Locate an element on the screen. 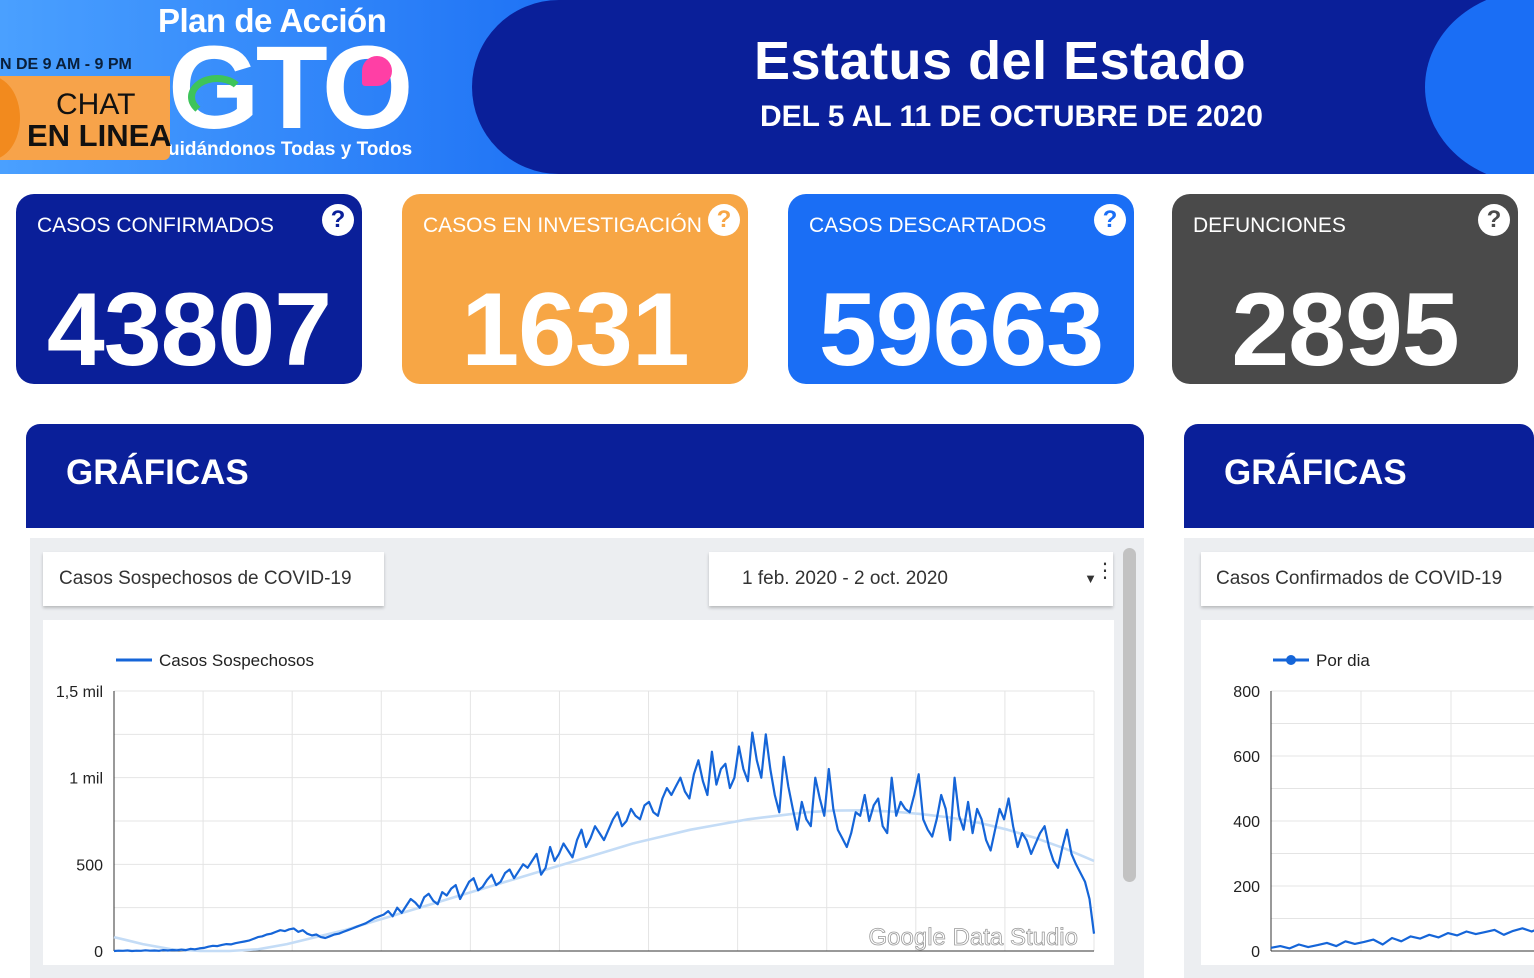 The height and width of the screenshot is (978, 1534). card-casos-descartados: CASOS DESCARTADOS ? 59663 is located at coordinates (961, 289).